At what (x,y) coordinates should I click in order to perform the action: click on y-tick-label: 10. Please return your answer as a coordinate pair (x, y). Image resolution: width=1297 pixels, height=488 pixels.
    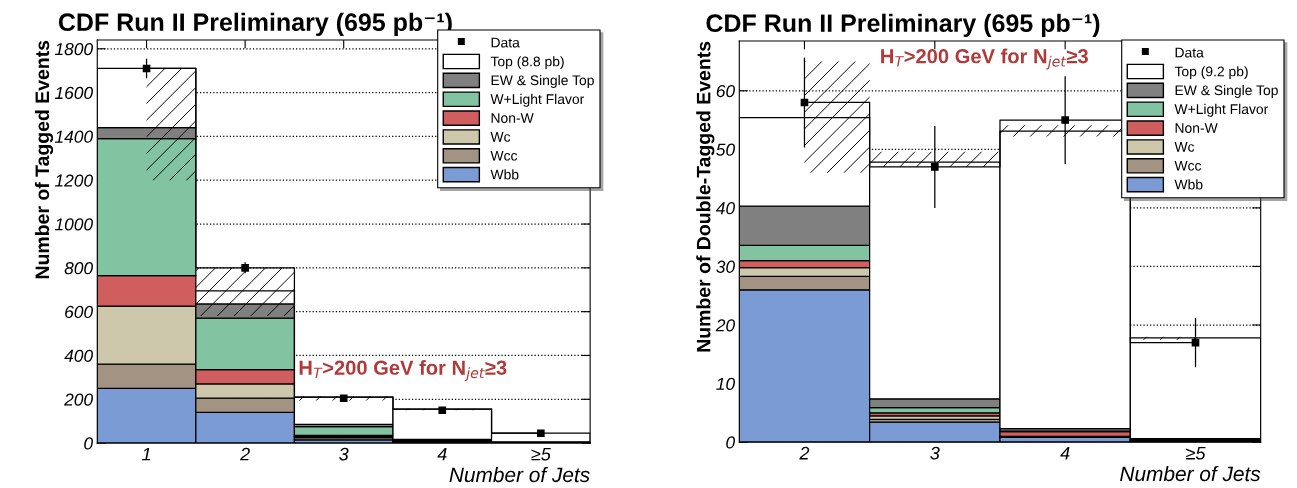
    Looking at the image, I should click on (725, 384).